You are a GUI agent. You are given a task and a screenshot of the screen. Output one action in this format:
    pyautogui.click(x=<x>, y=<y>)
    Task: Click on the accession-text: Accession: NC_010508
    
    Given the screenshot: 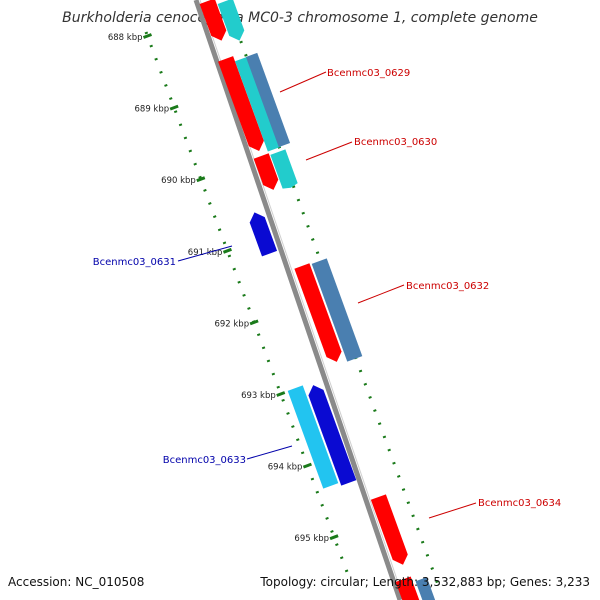 What is the action you would take?
    pyautogui.click(x=76, y=582)
    